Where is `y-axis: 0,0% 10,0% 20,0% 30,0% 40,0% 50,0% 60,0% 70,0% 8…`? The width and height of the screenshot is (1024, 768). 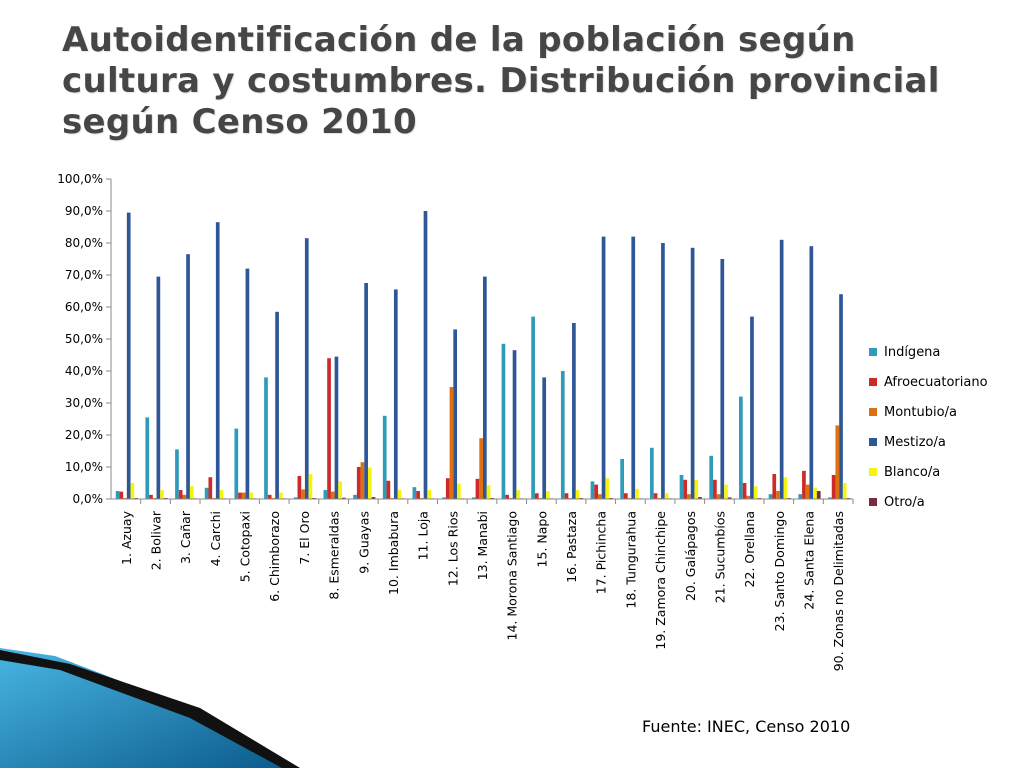
y-axis: 0,0% 10,0% 20,0% 30,0% 40,0% 50,0% 60,0% 70,0% 8… is located at coordinates (84, 339).